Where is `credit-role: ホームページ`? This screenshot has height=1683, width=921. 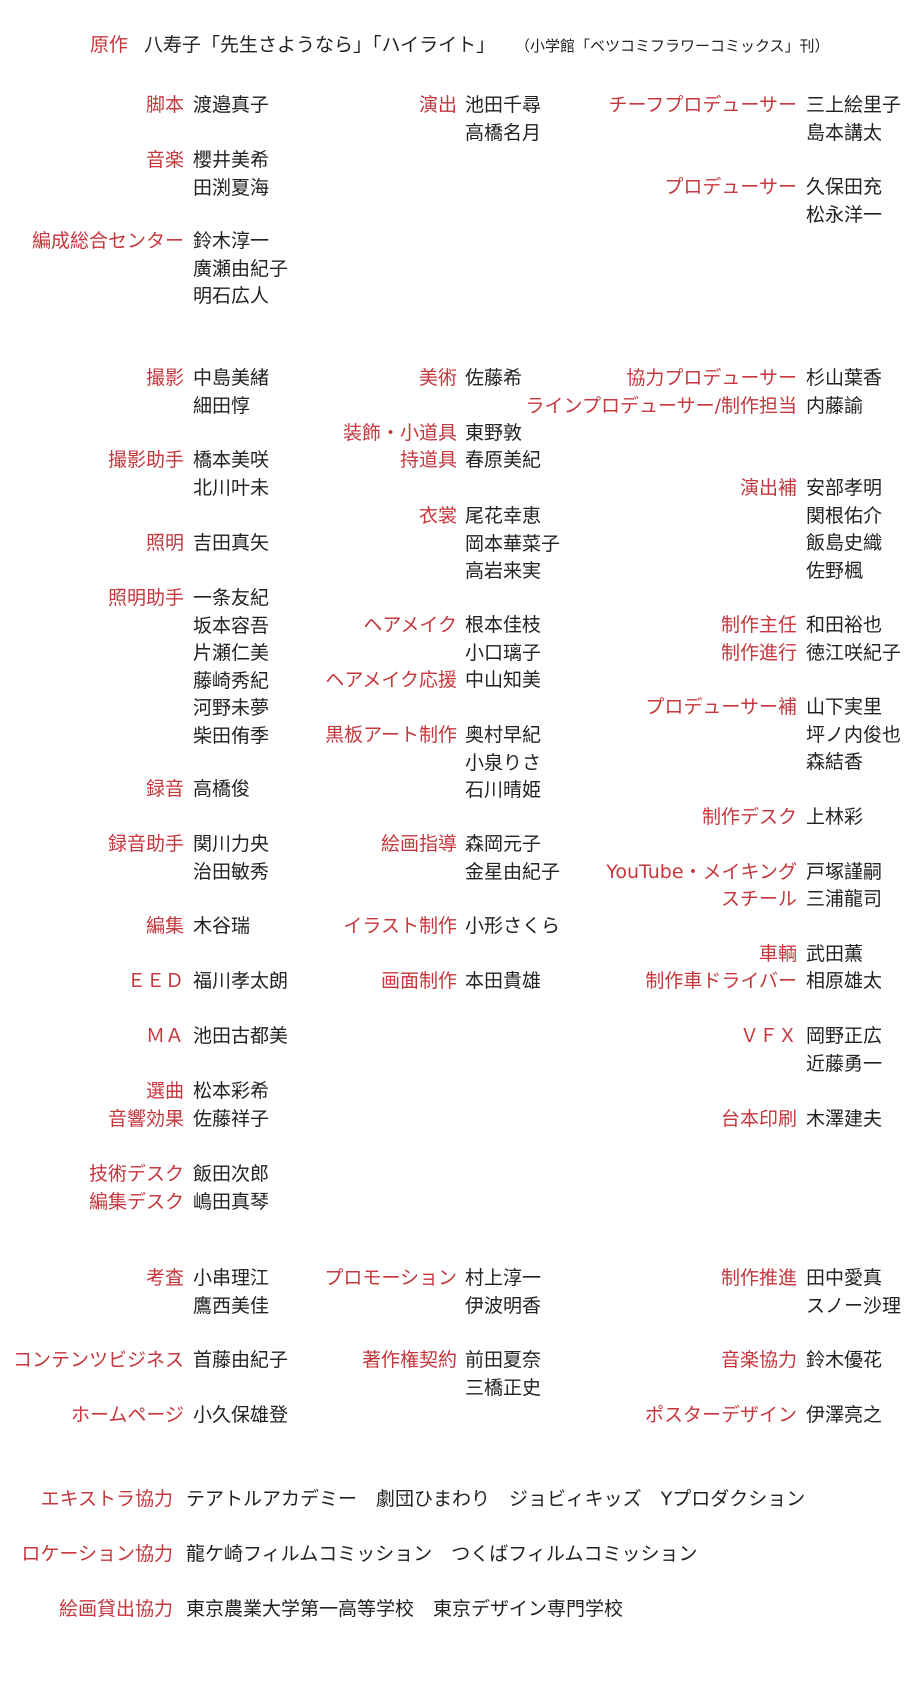 credit-role: ホームページ is located at coordinates (127, 1415).